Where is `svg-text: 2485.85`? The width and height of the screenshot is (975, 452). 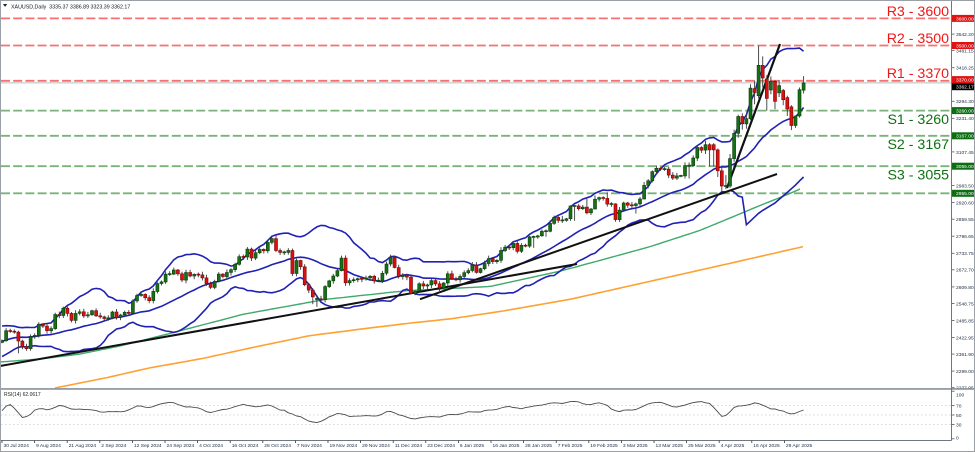 svg-text: 2485.85 is located at coordinates (965, 321).